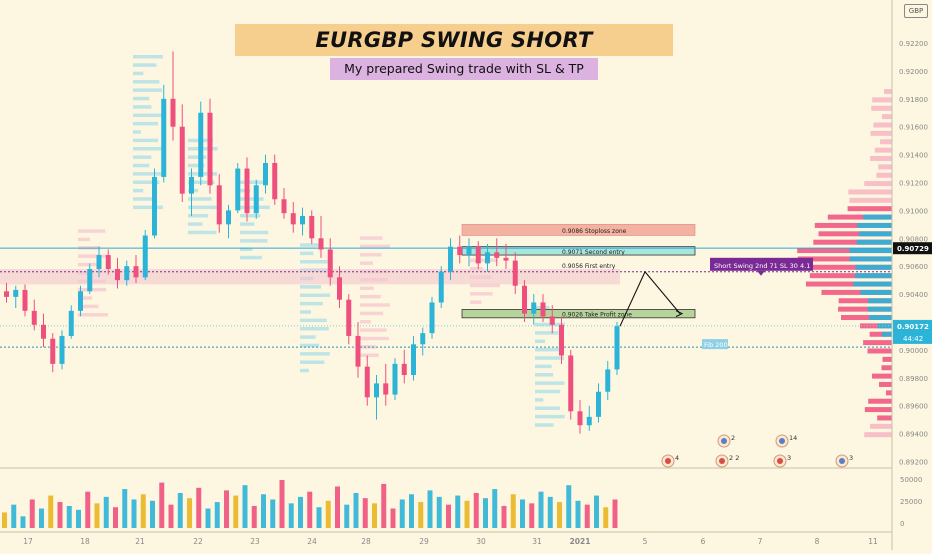  Describe the element at coordinates (761, 264) in the screenshot. I see `signal-box` at that location.